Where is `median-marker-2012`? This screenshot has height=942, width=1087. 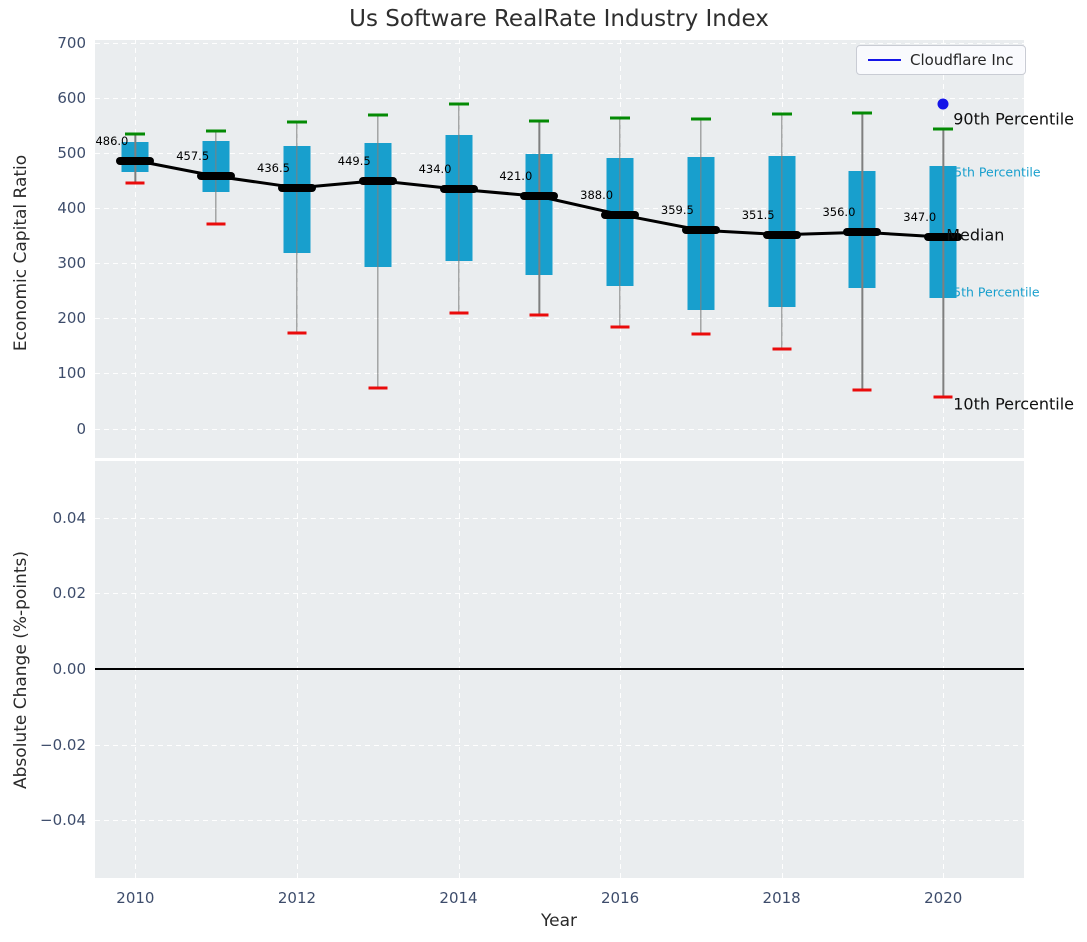
median-marker-2012 is located at coordinates (296, 187).